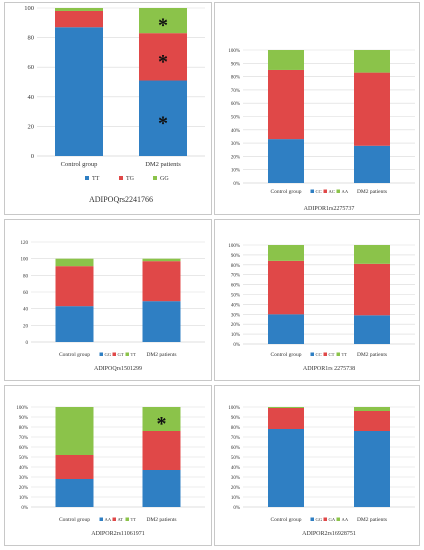 The width and height of the screenshot is (424, 550). Describe the element at coordinates (286, 104) in the screenshot. I see `bar-ac` at that location.